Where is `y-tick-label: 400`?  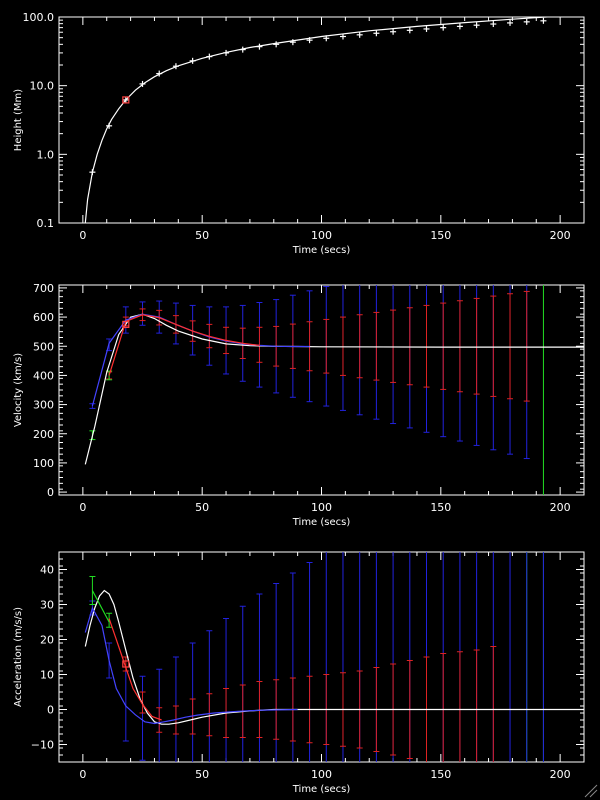 y-tick-label: 400 is located at coordinates (43, 375).